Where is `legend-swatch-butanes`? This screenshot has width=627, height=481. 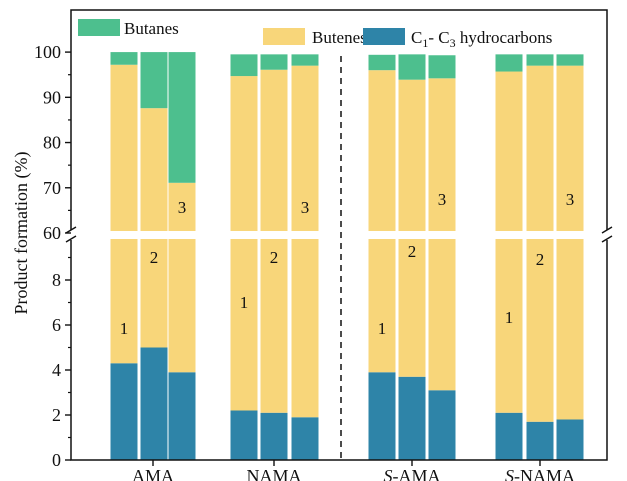 legend-swatch-butanes is located at coordinates (99, 27).